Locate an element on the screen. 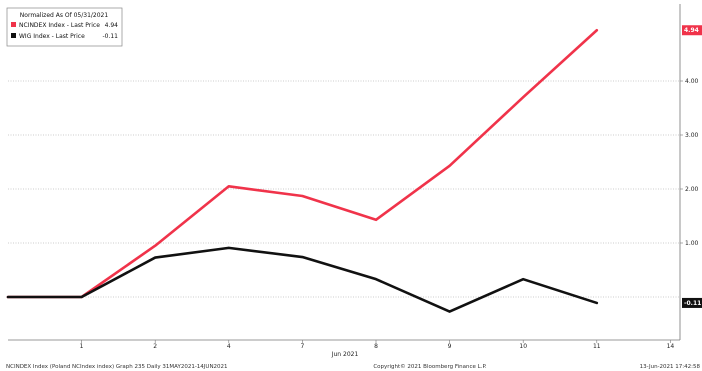 The height and width of the screenshot is (371, 702). x-tick-labels: 1 2 4 7 8 9 10 11 14 is located at coordinates (377, 345).